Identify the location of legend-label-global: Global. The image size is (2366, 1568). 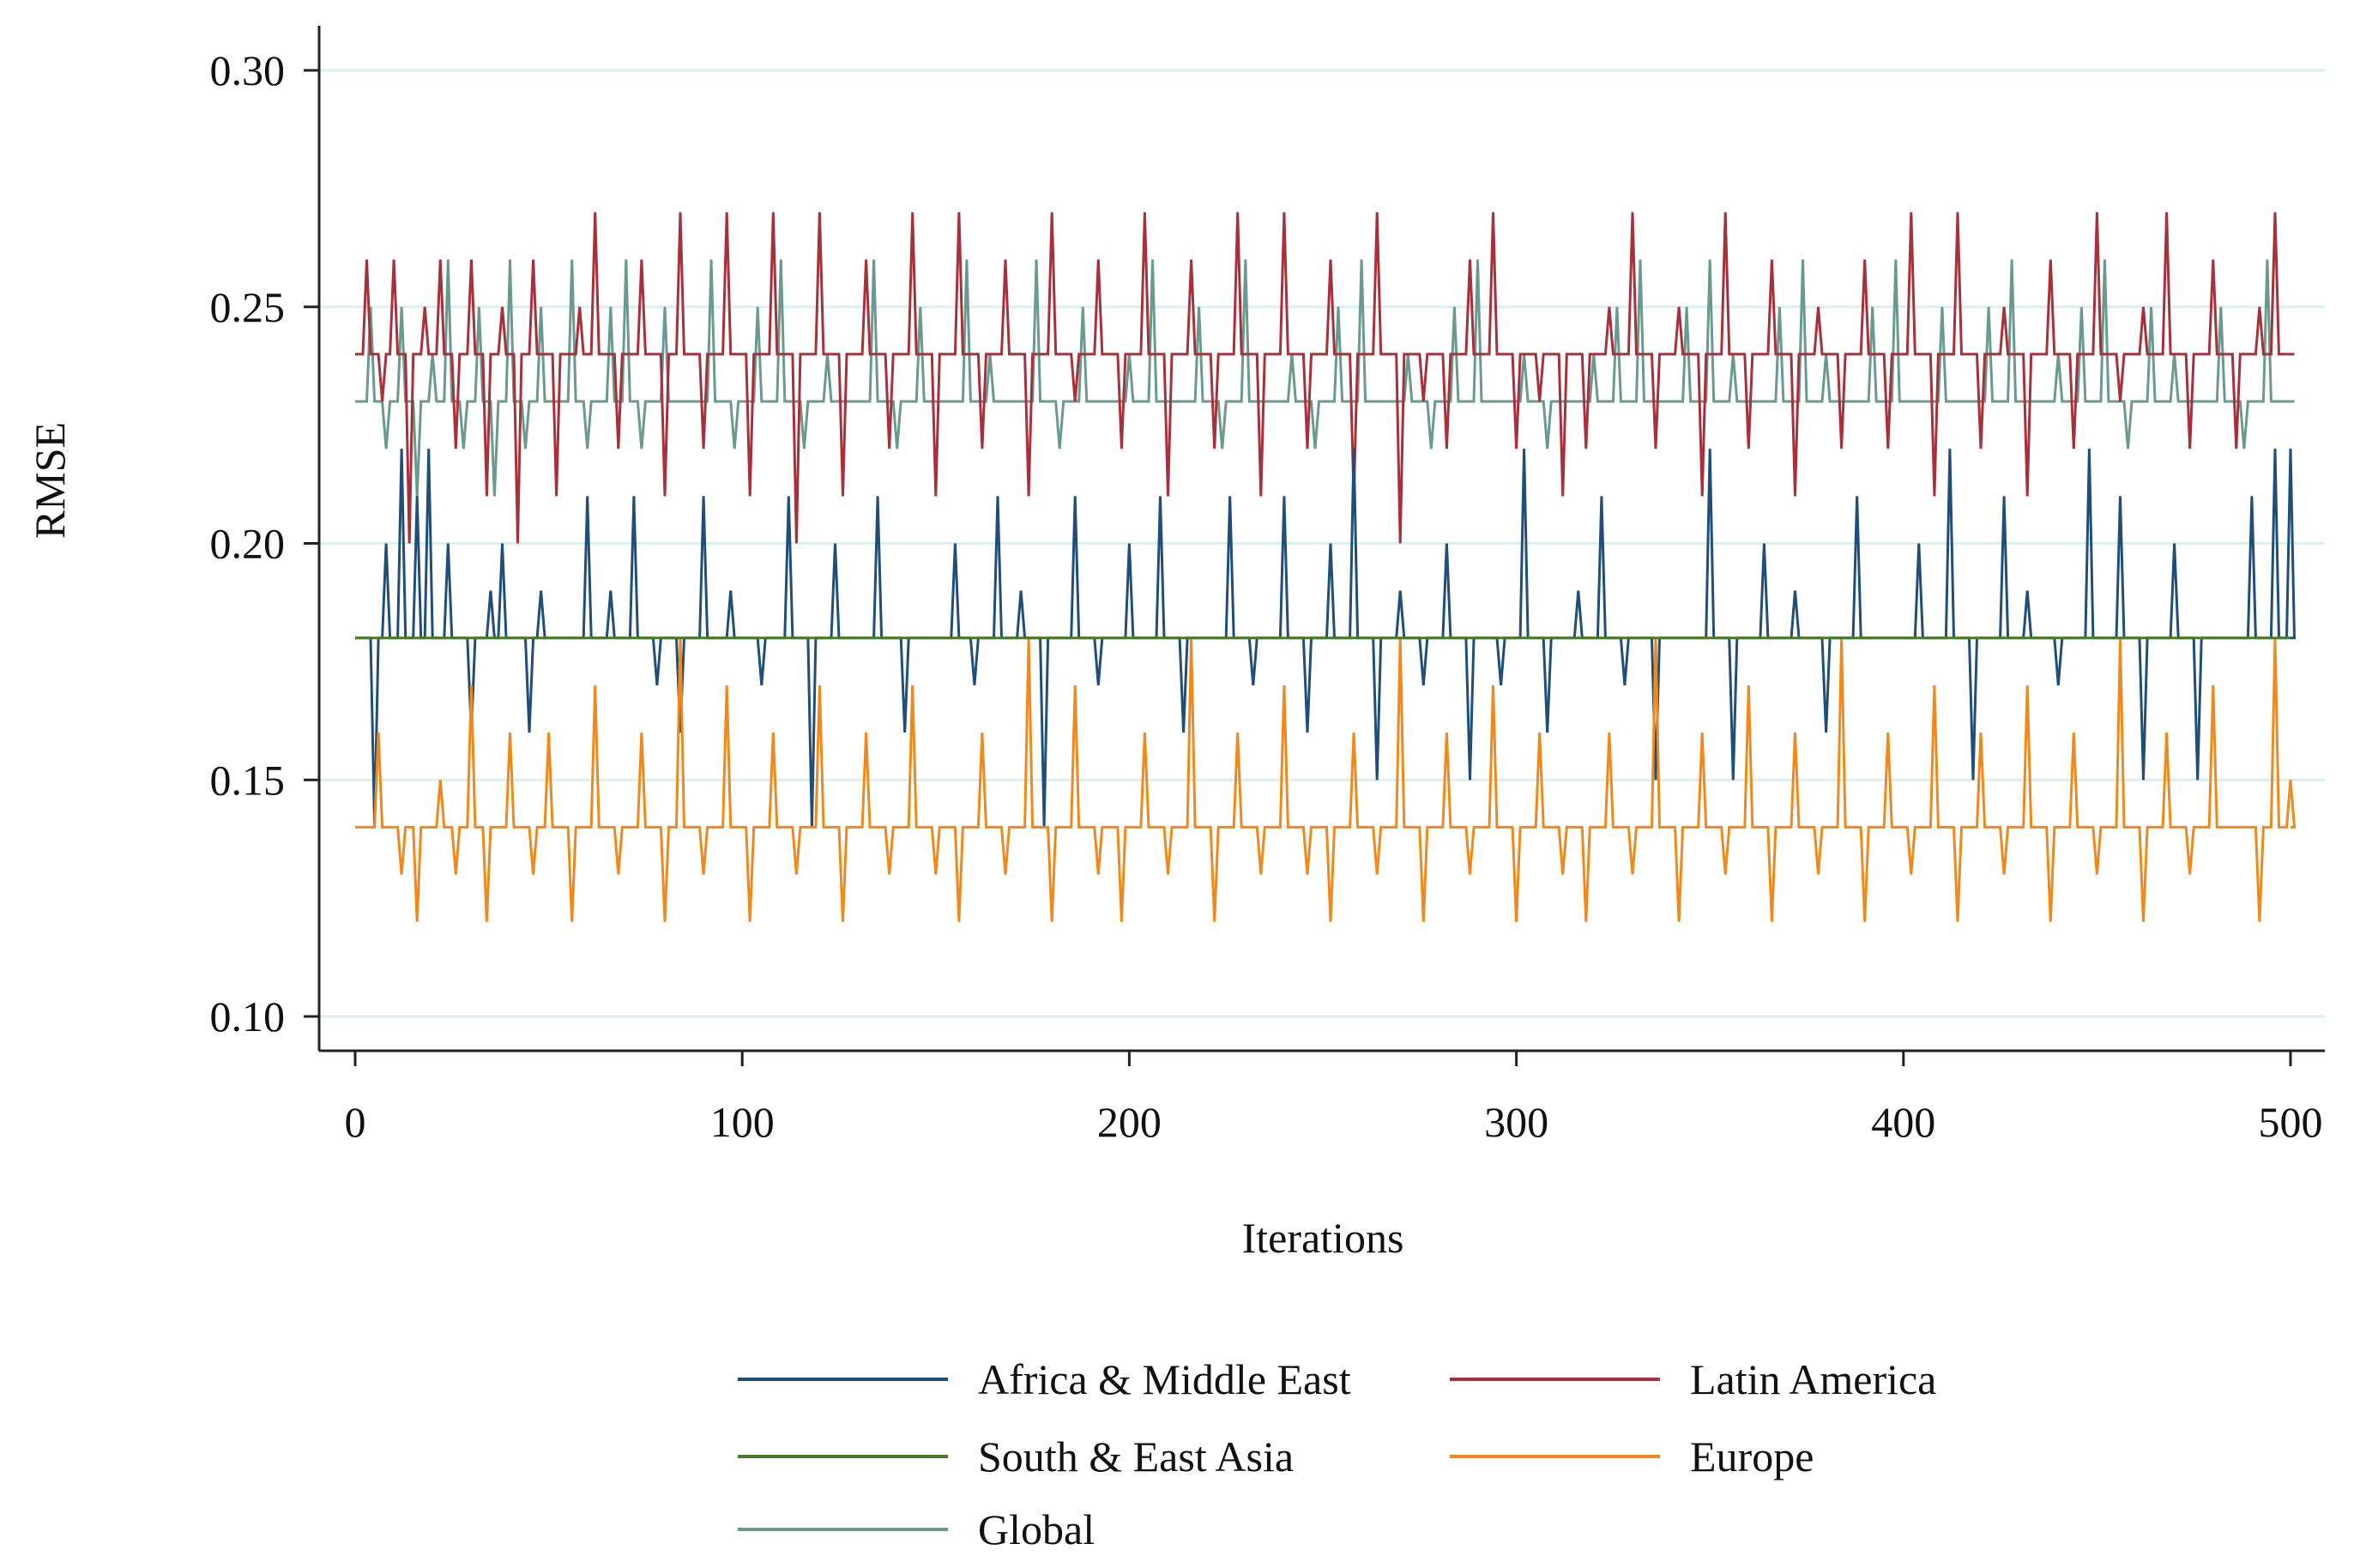
(1036, 1529).